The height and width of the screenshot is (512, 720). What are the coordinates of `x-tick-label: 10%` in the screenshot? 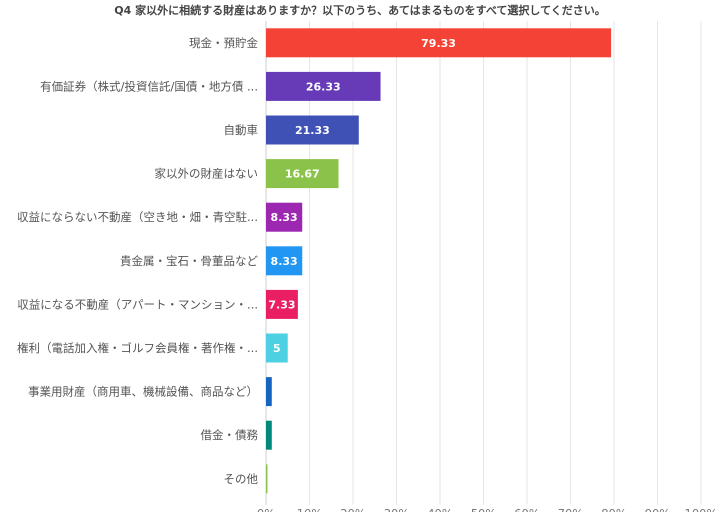 It's located at (310, 509).